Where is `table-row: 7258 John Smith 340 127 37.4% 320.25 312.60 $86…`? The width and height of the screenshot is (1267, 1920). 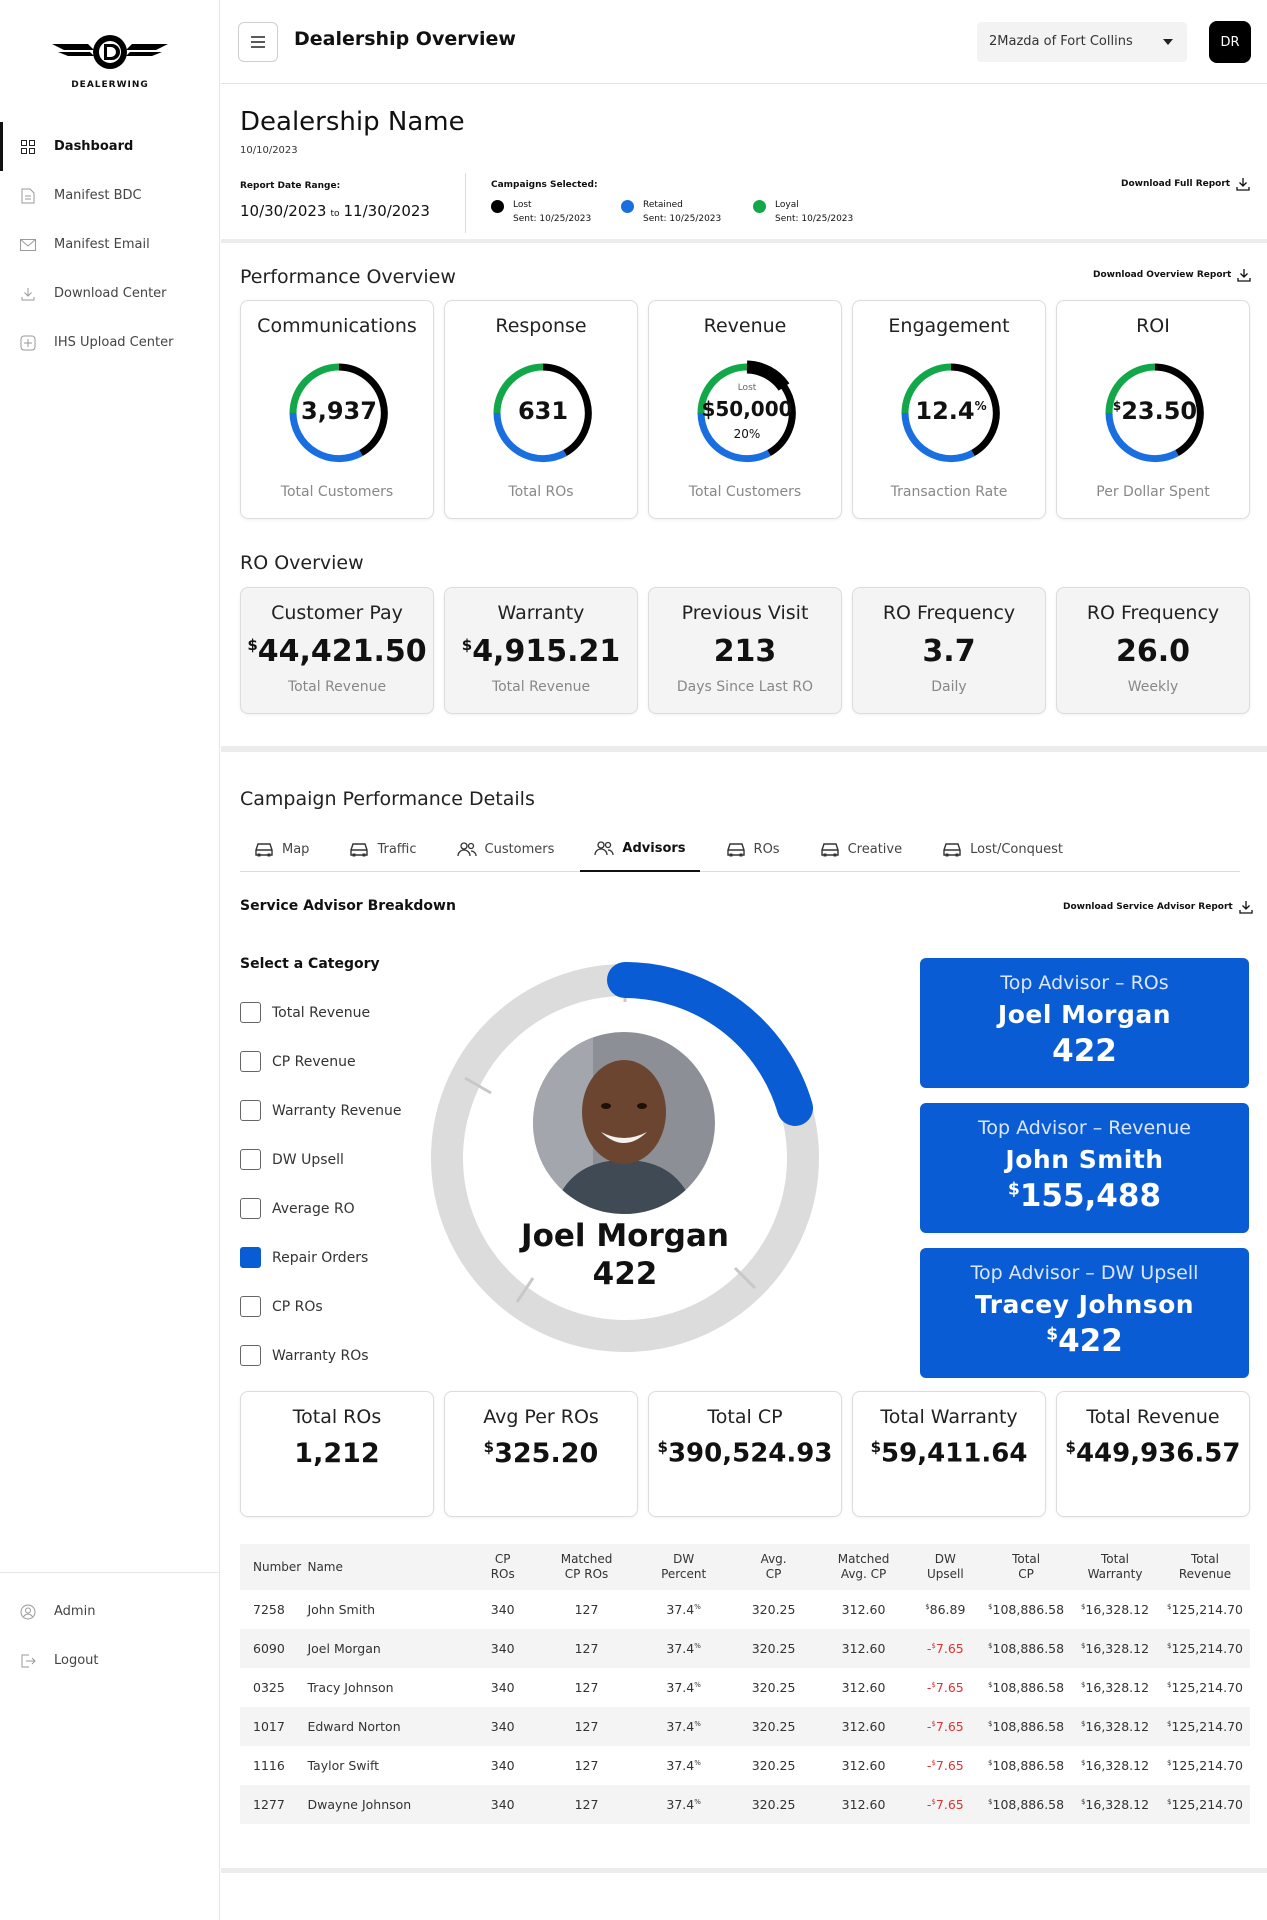 table-row: 7258 John Smith 340 127 37.4% 320.25 312.60 $86… is located at coordinates (745, 1609).